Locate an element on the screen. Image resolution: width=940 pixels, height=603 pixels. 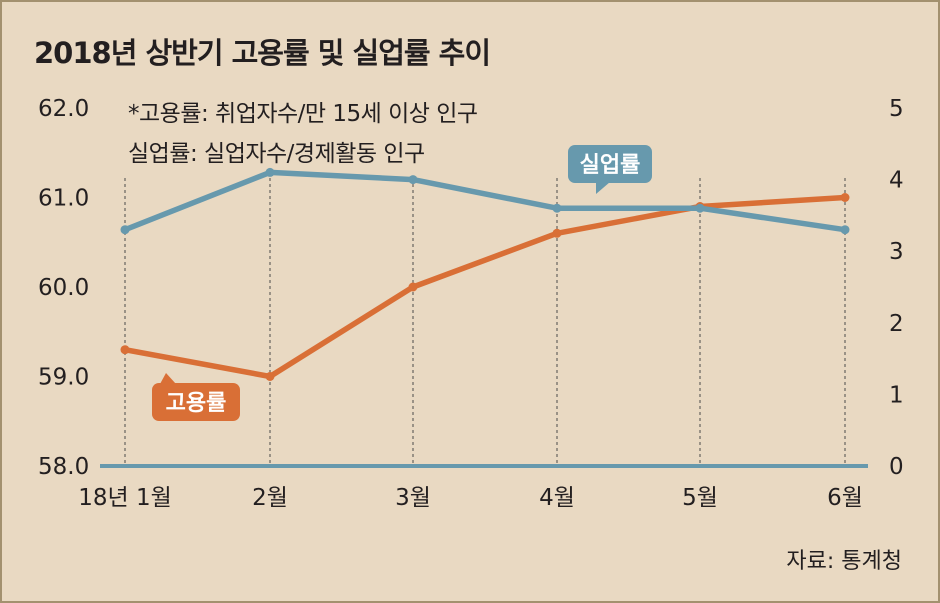
series-label-badge: 실업률 is located at coordinates (610, 169).